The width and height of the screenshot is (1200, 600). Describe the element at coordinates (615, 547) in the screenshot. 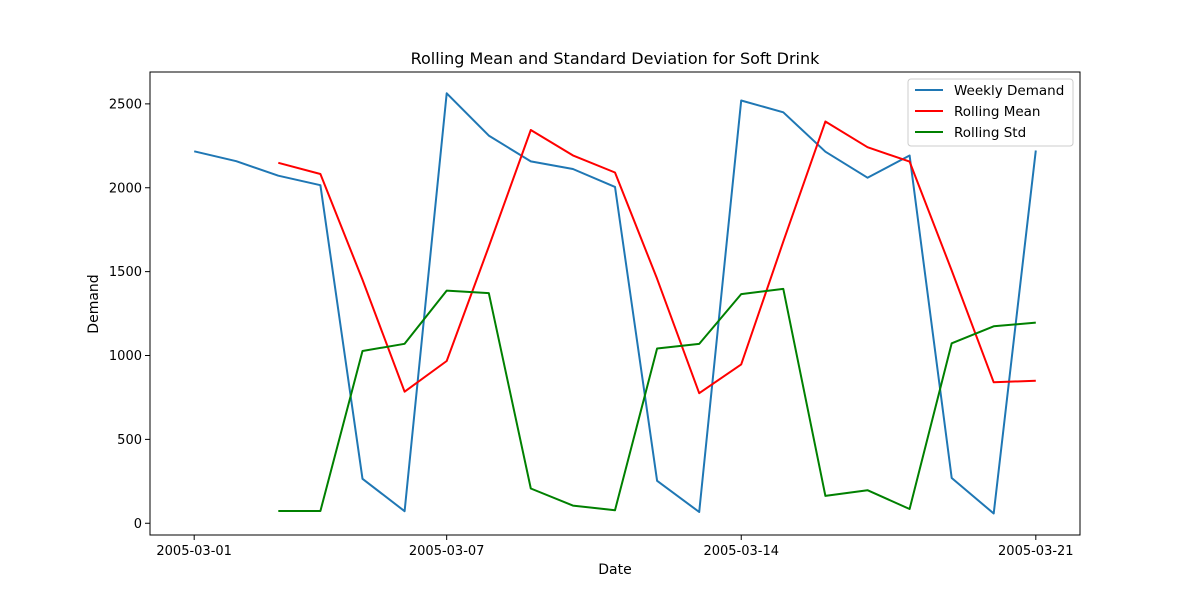

I see `x-axis: 2005-03-01 2005-03-07 2005-03-14 2005-03-21` at that location.